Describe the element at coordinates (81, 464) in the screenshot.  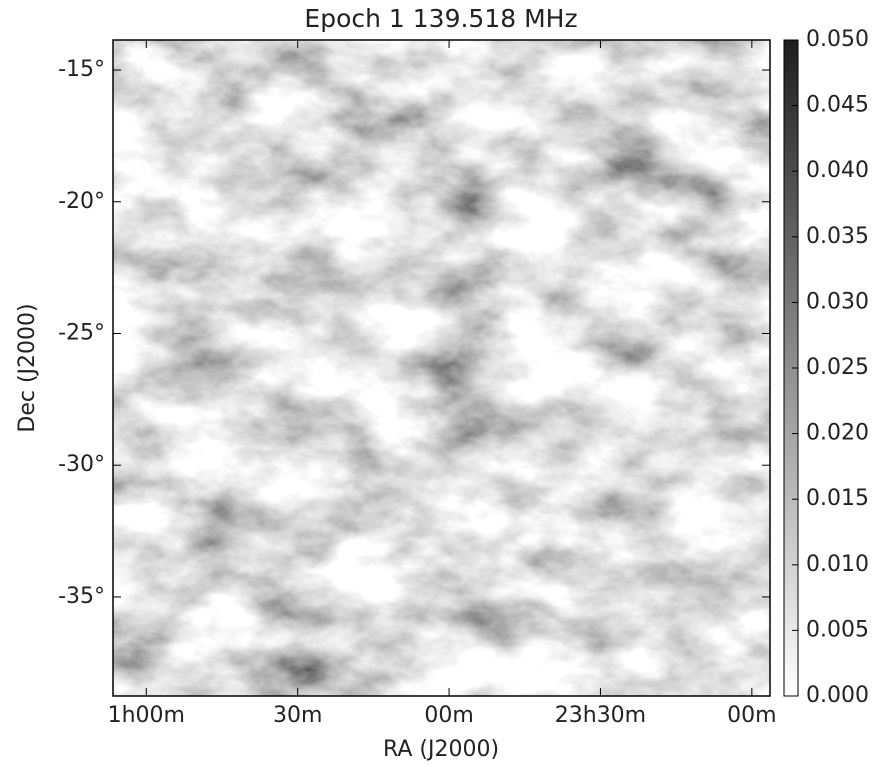
I see `y-tick-label: -30°` at that location.